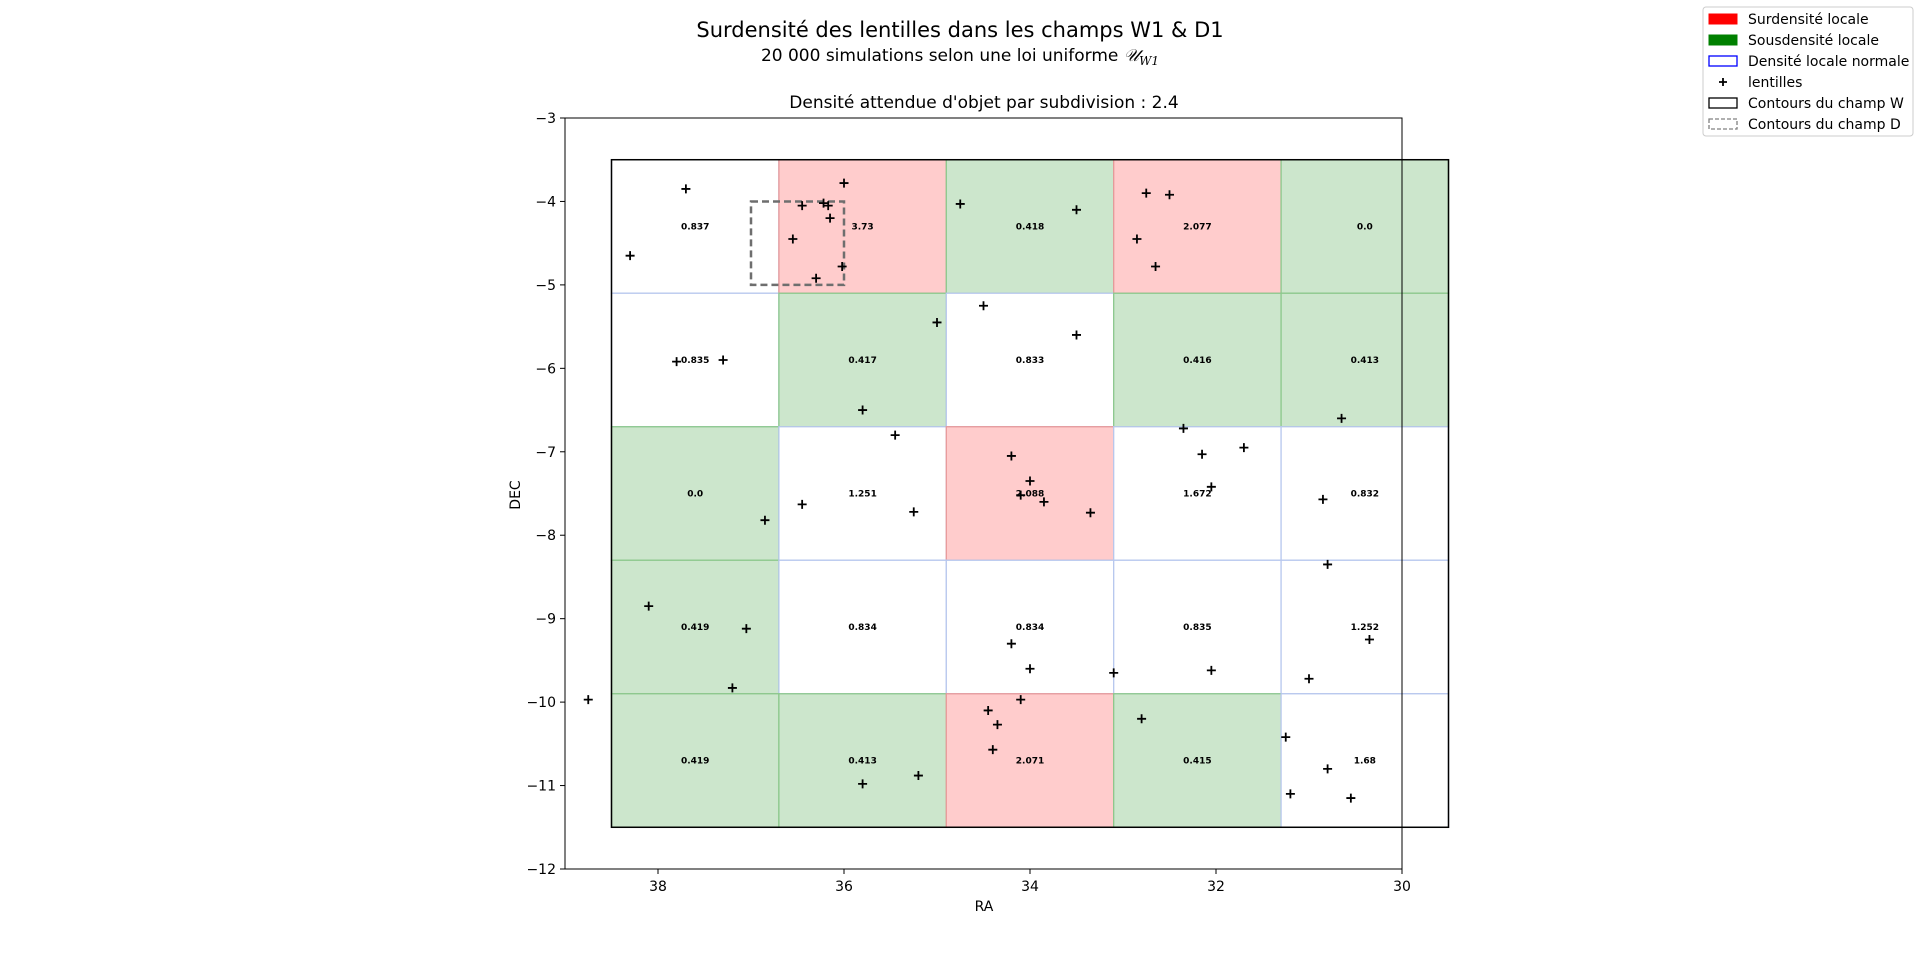 This screenshot has height=977, width=1920. Describe the element at coordinates (1030, 628) in the screenshot. I see `cell-value-label: 0.834` at that location.